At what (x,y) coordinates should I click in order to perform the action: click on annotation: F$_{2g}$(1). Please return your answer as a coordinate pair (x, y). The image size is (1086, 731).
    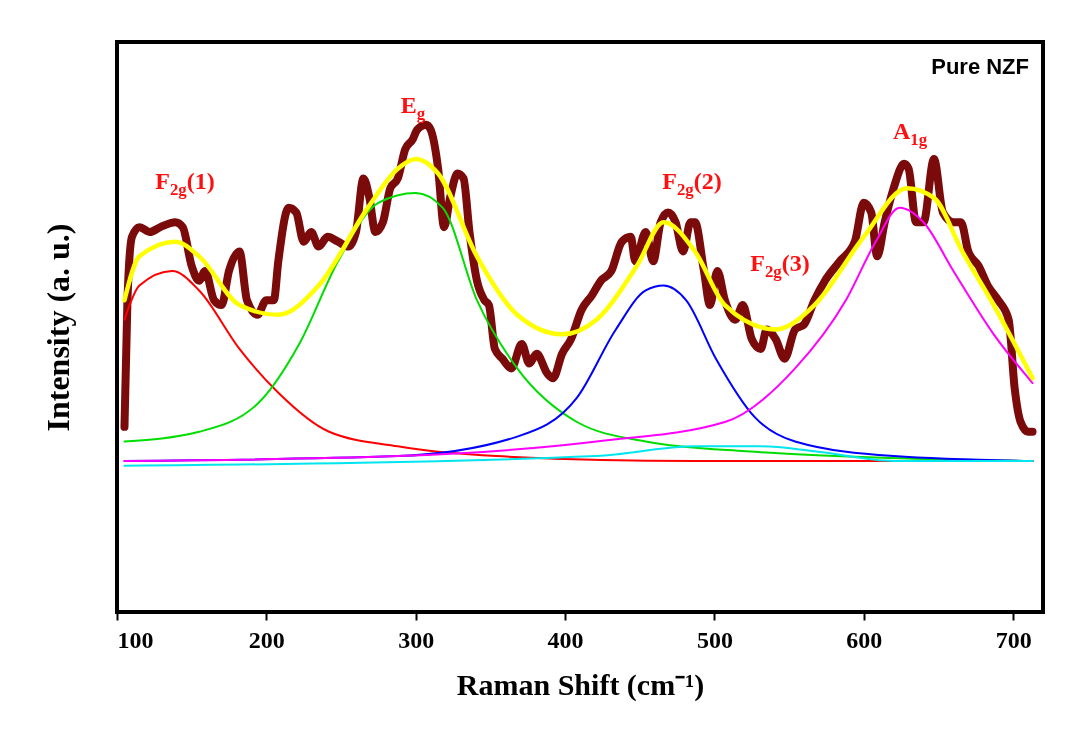
    Looking at the image, I should click on (185, 184).